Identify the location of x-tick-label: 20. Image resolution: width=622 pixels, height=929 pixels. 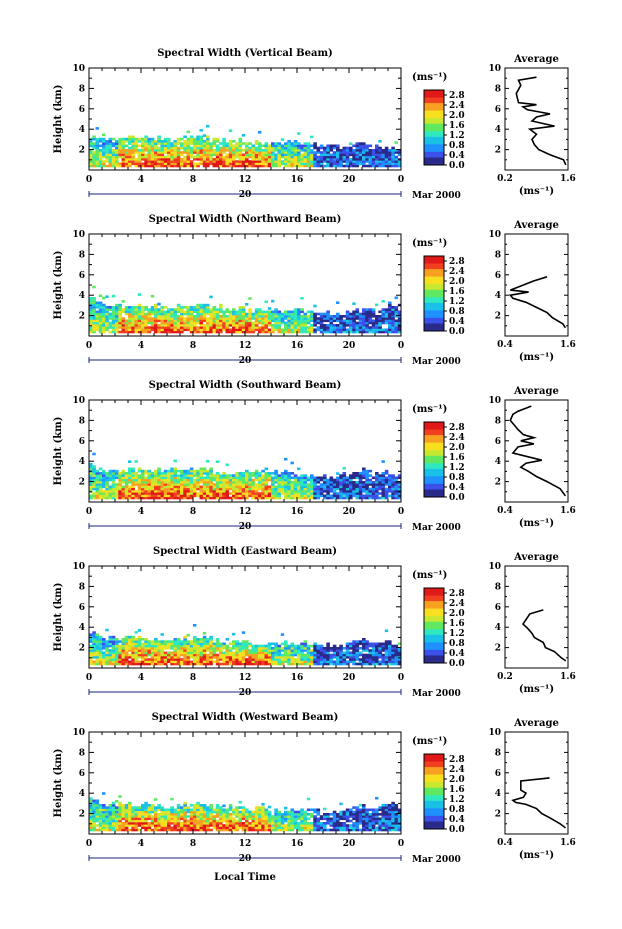
(349, 678).